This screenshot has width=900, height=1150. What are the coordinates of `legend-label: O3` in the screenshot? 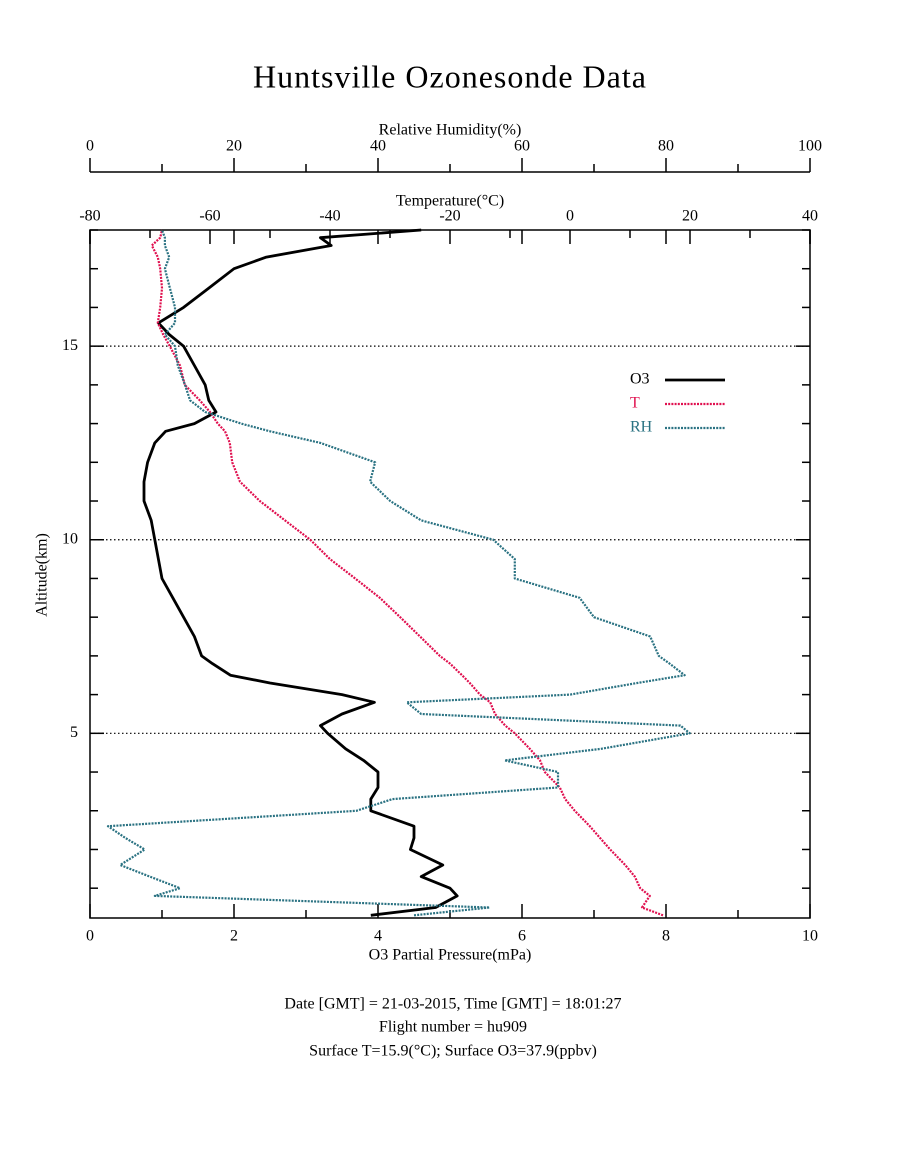 It's located at (640, 379).